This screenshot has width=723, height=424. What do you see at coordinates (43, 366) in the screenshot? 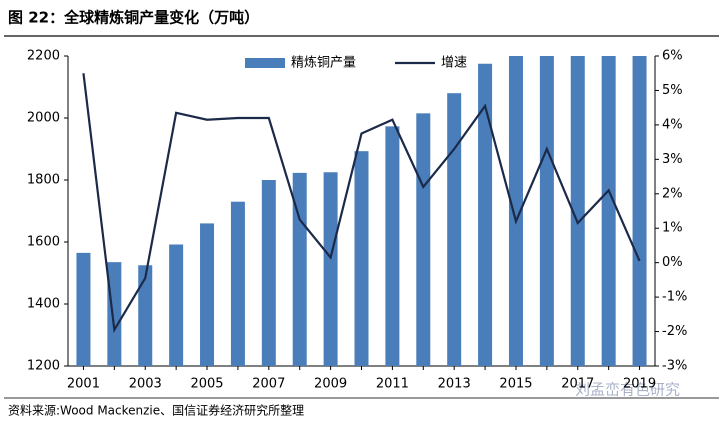
I see `y-tick-label: 1200` at bounding box center [43, 366].